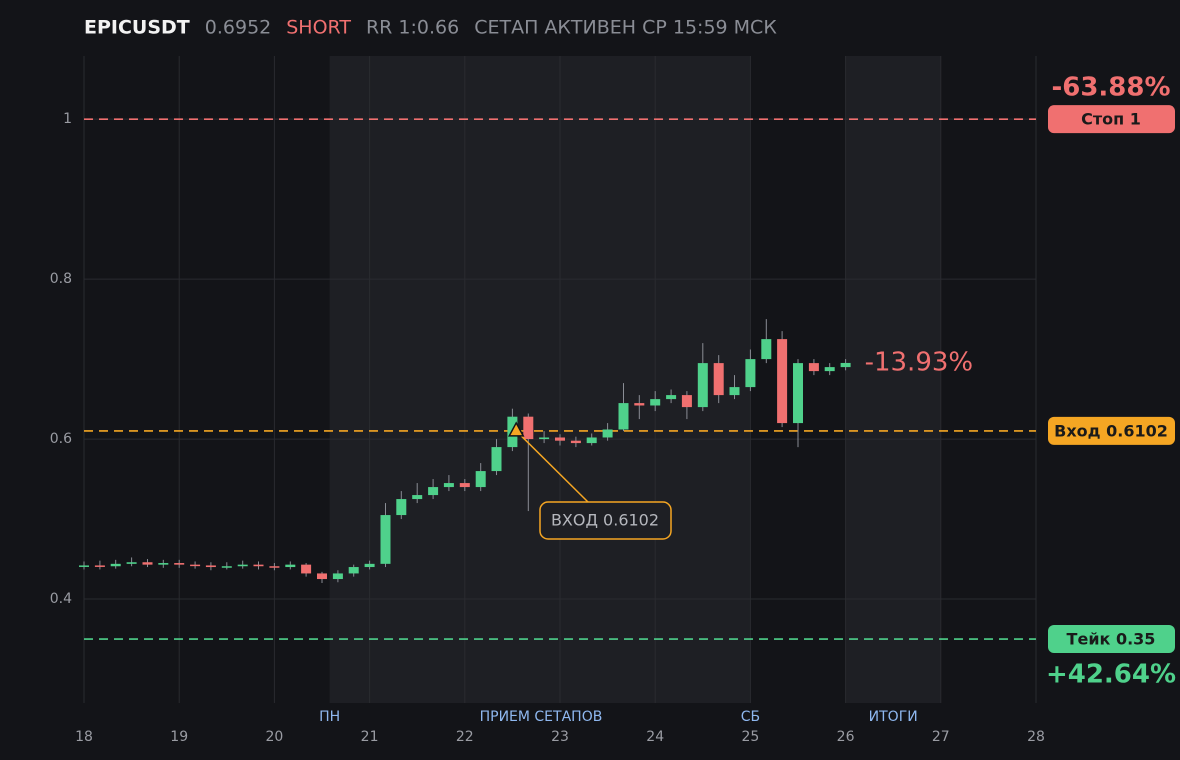 The image size is (1180, 760). What do you see at coordinates (552, 466) in the screenshot?
I see `callout-line` at bounding box center [552, 466].